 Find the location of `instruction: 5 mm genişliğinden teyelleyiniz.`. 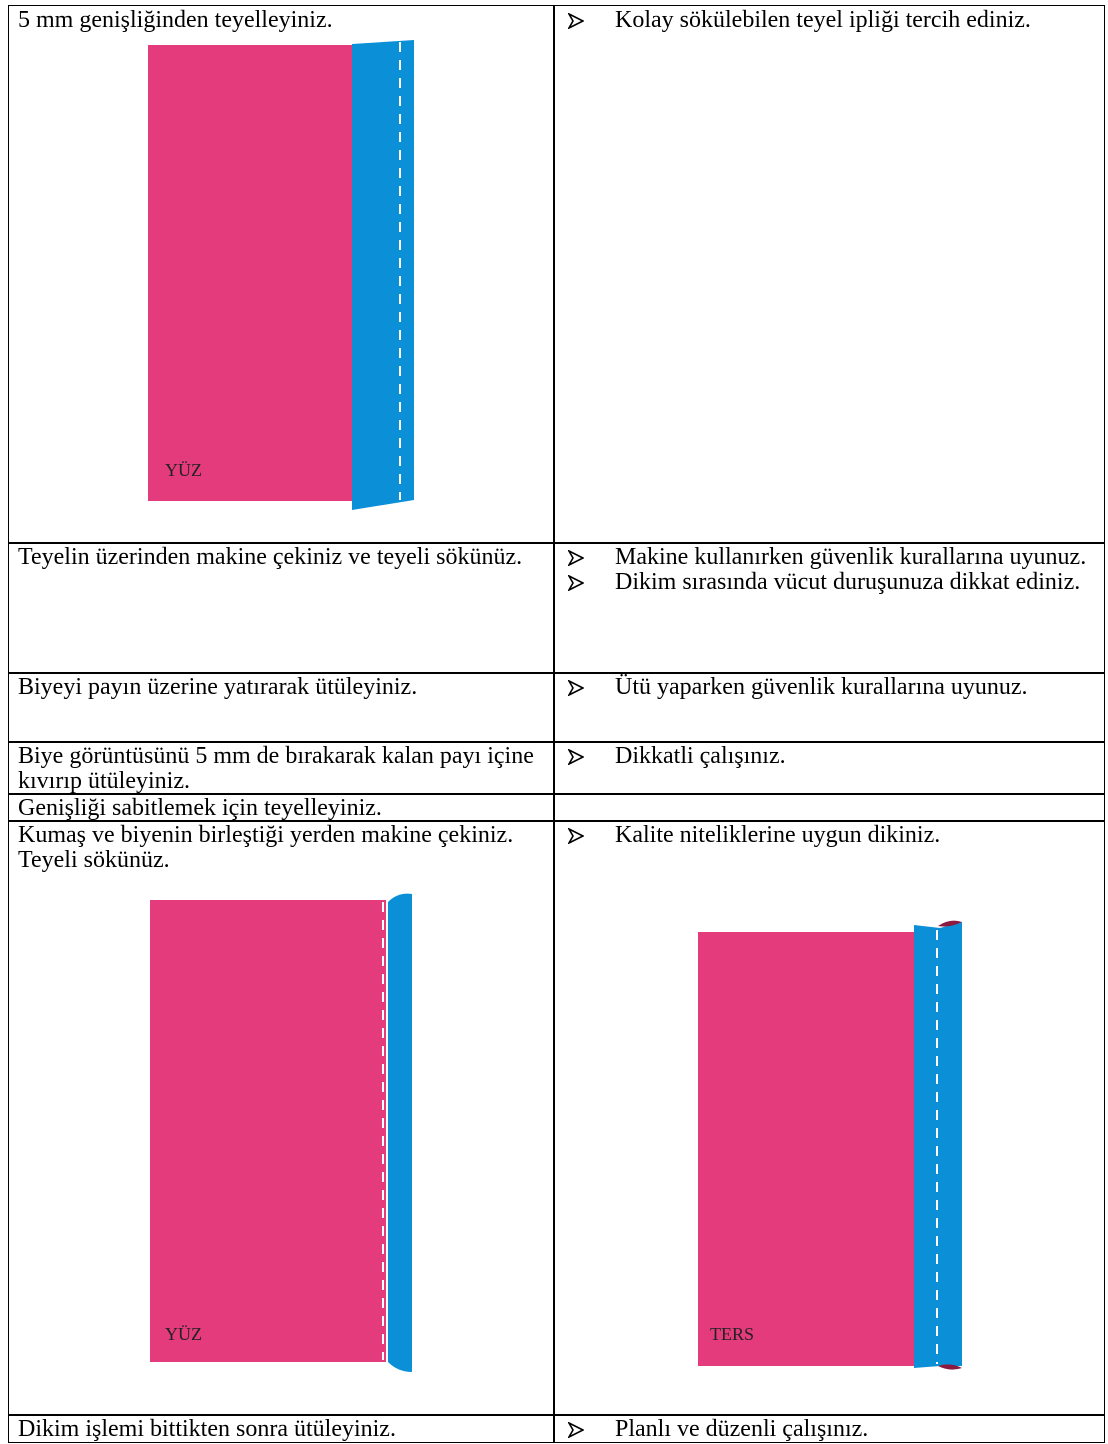

instruction: 5 mm genişliğinden teyelleyiniz. is located at coordinates (175, 20).